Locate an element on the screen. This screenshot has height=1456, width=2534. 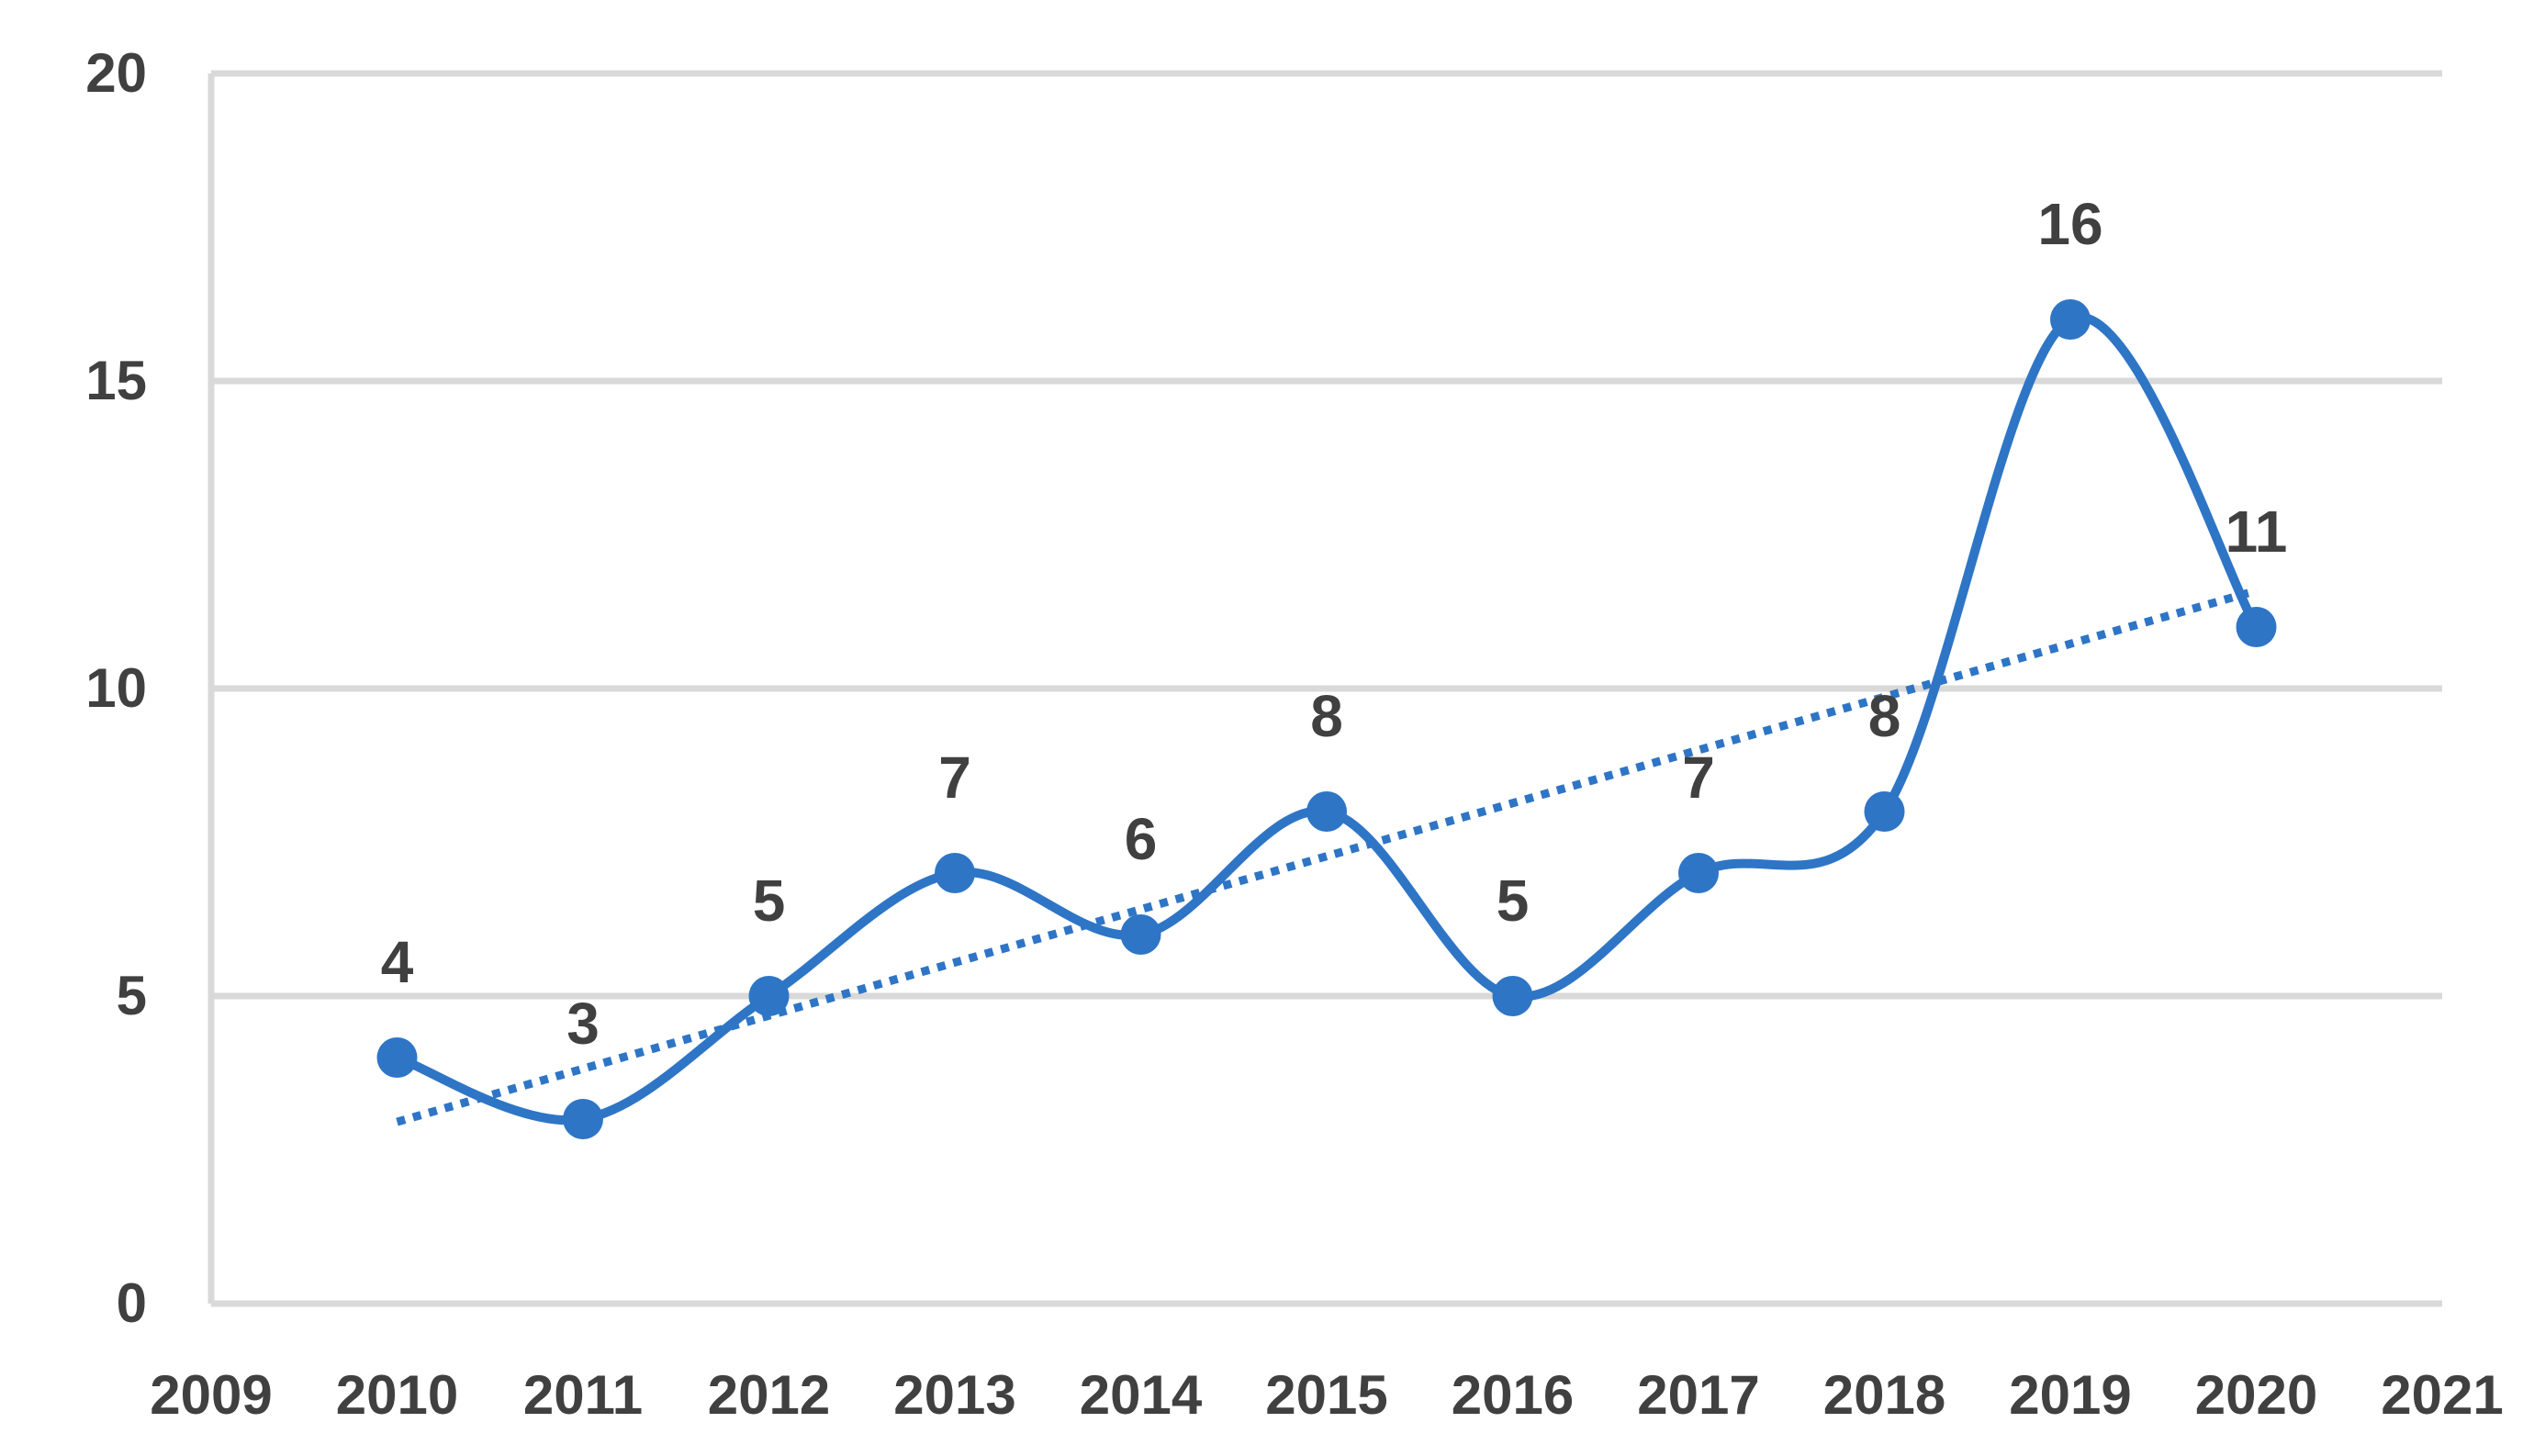
data-label: 11 is located at coordinates (2257, 531).